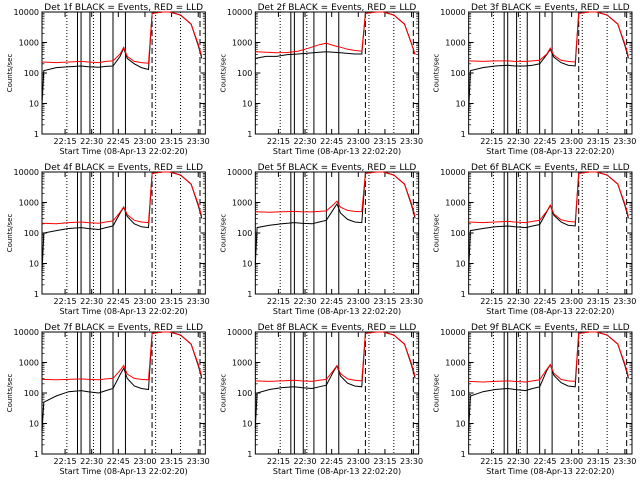  I want to click on chart-title: Det 3f BLACK = Events, RED = LLD, so click(550, 8).